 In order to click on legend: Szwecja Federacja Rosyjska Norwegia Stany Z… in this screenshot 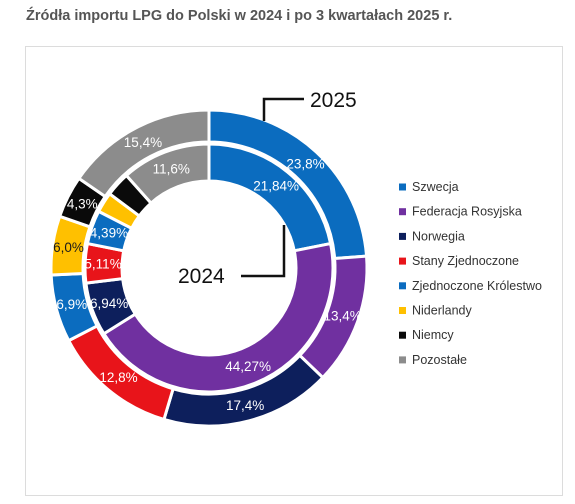, I will do `click(470, 273)`.